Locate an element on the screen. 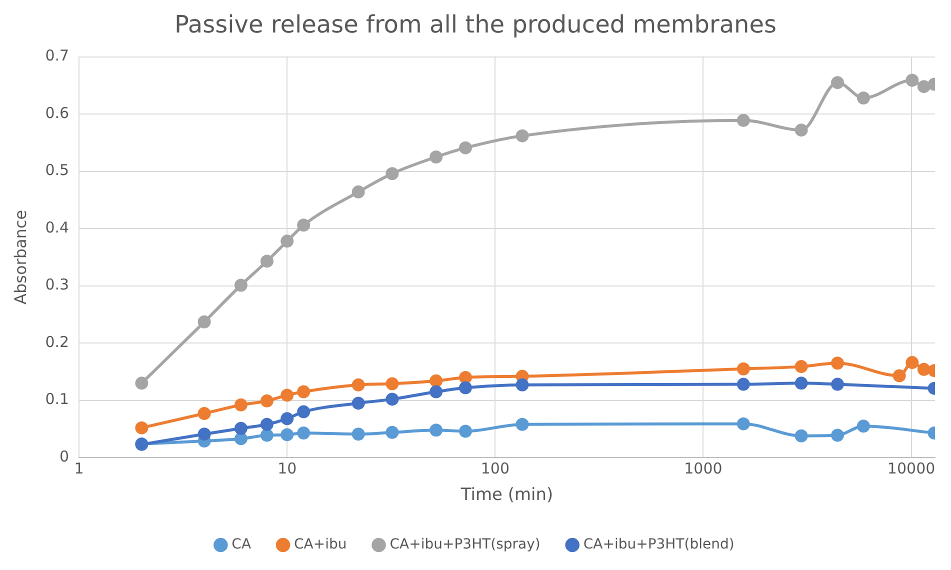 Image resolution: width=951 pixels, height=570 pixels. y-tick-label: 0.7 is located at coordinates (57, 55).